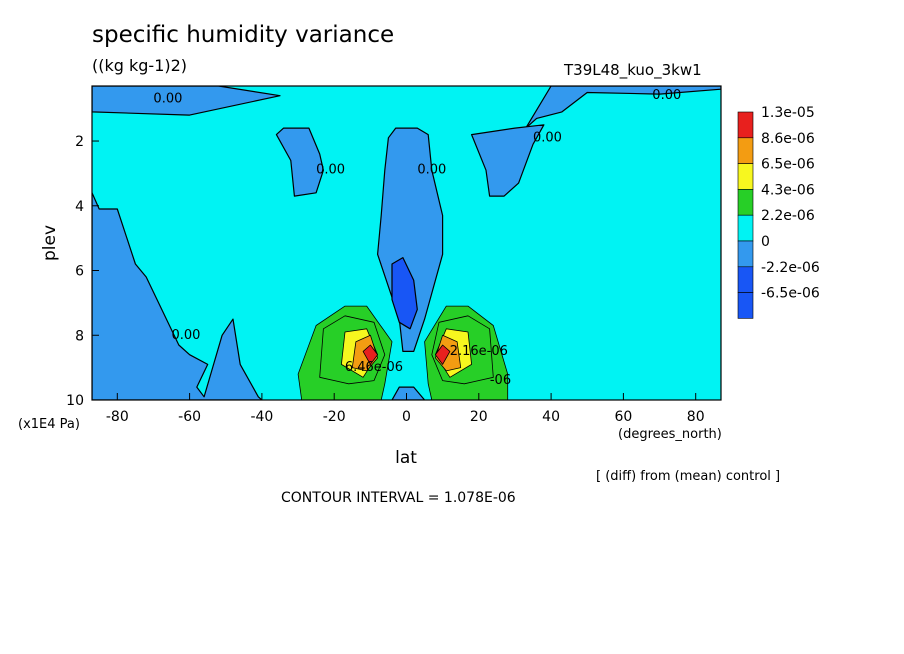 This screenshot has height=654, width=904. I want to click on y-tick-label-0: 2, so click(79, 142).